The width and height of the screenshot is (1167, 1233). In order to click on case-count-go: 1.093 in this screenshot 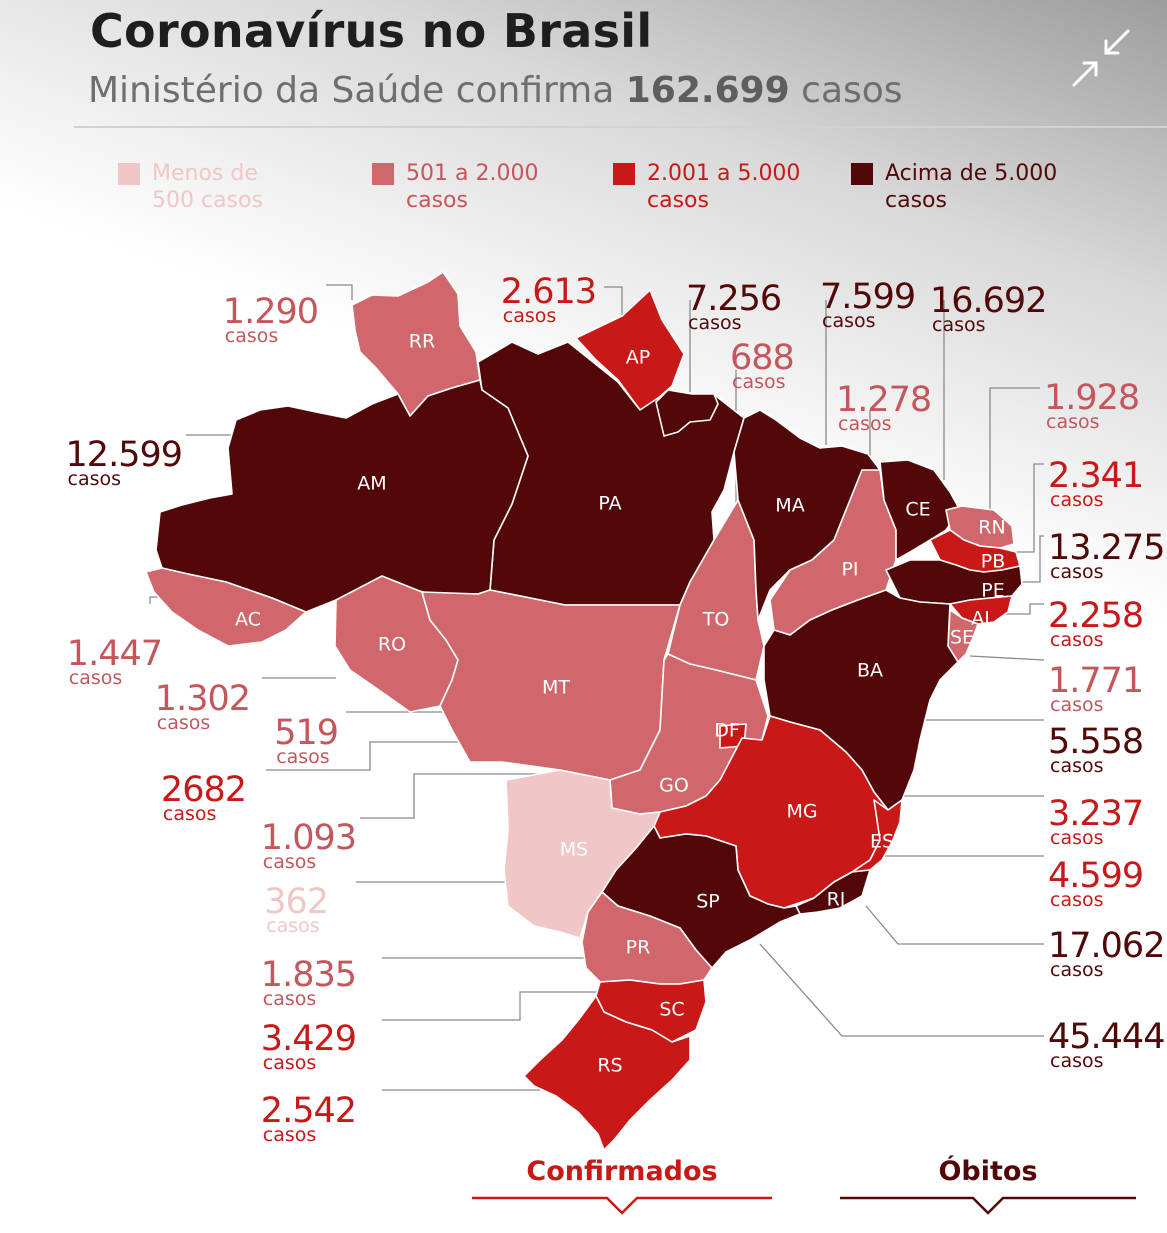, I will do `click(308, 838)`.